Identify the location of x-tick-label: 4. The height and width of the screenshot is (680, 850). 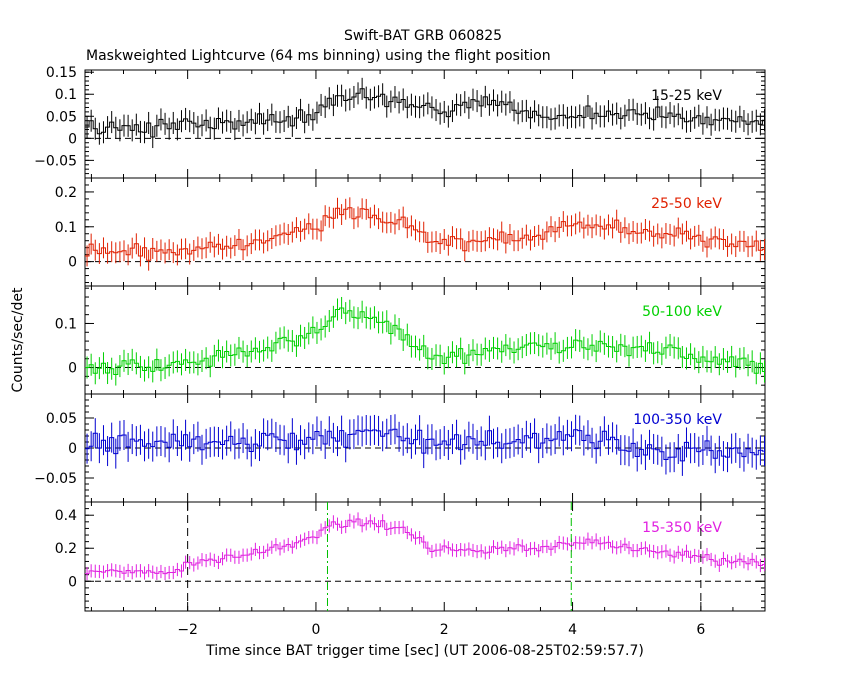
(572, 630).